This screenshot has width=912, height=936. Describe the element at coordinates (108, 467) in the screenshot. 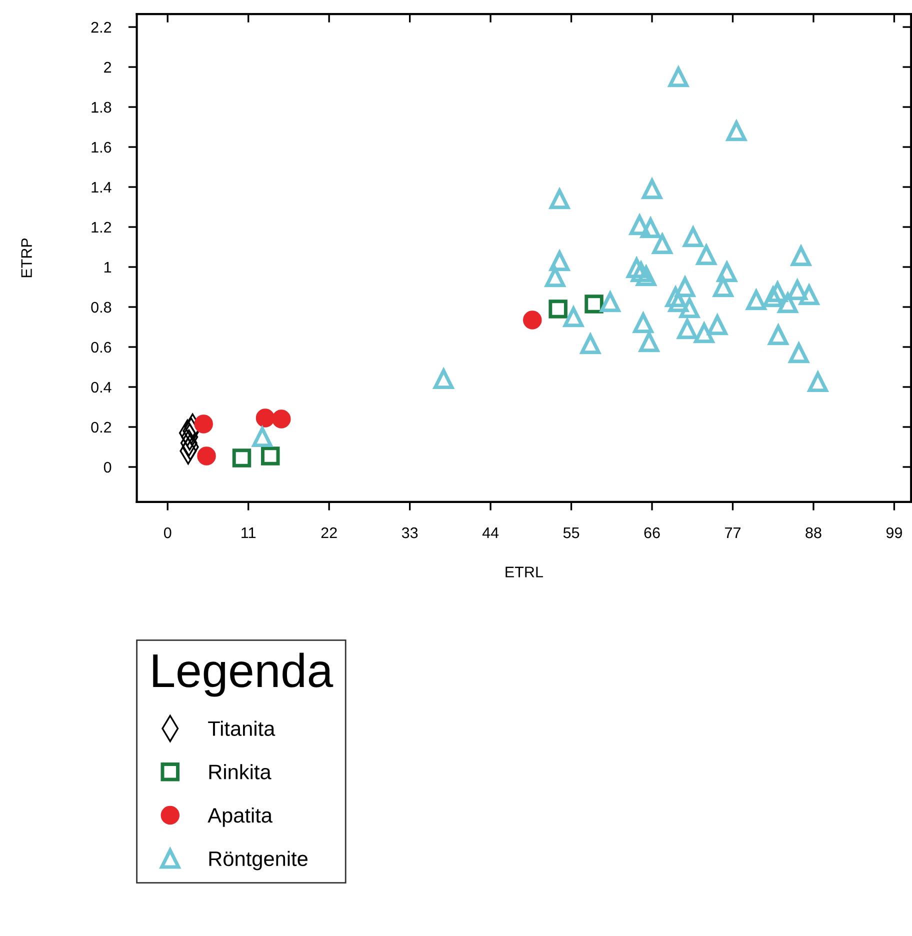

I see `y-tick-label: 0` at that location.